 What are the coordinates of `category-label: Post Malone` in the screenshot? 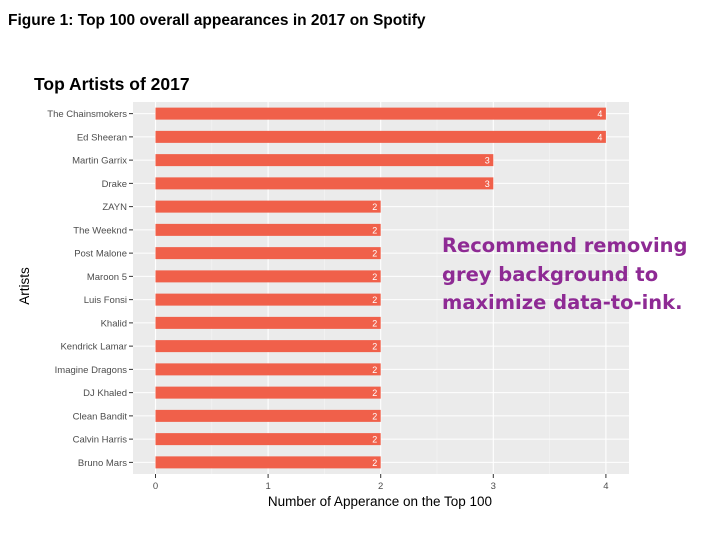 It's located at (100, 254).